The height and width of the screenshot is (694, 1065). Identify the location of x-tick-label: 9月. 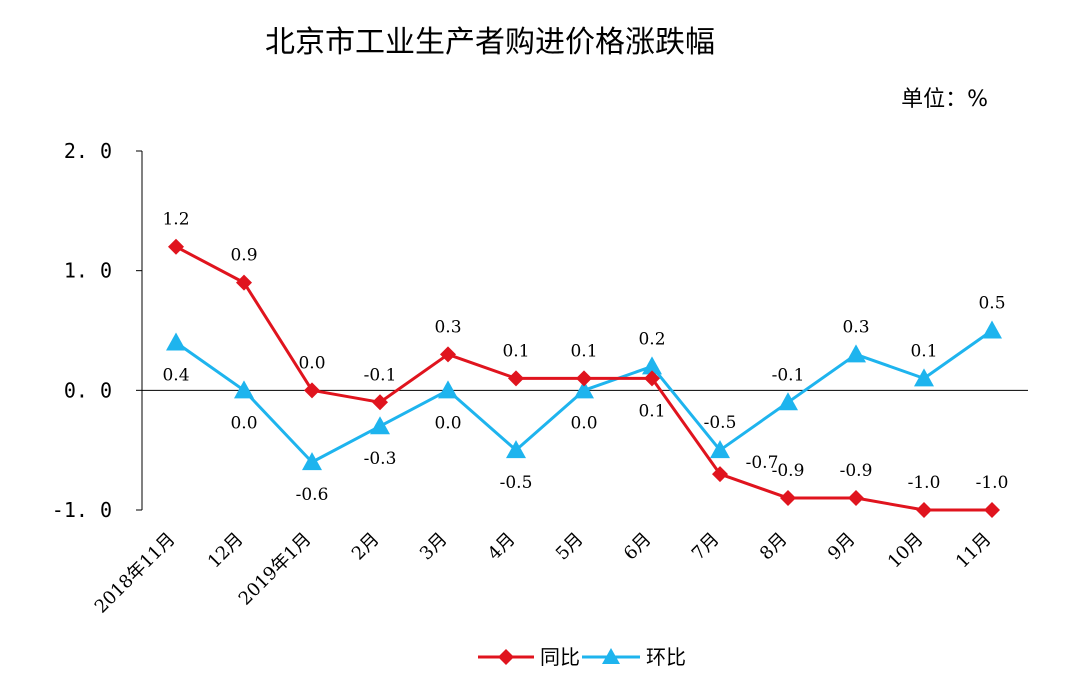
(842, 547).